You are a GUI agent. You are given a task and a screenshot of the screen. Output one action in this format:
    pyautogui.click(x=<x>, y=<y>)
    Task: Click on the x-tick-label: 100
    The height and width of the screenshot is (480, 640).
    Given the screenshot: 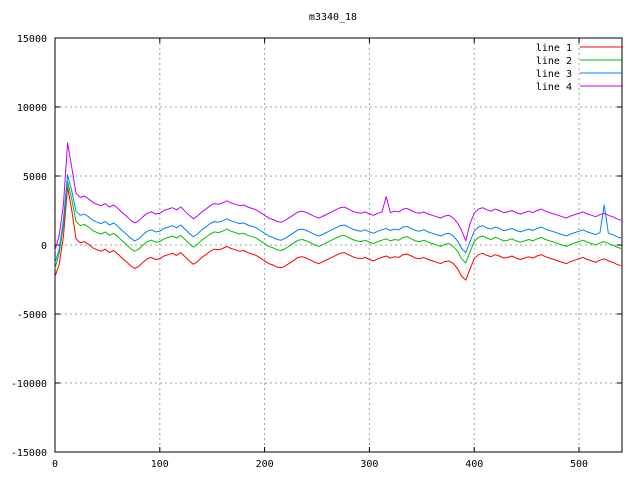 What is the action you would take?
    pyautogui.click(x=160, y=464)
    